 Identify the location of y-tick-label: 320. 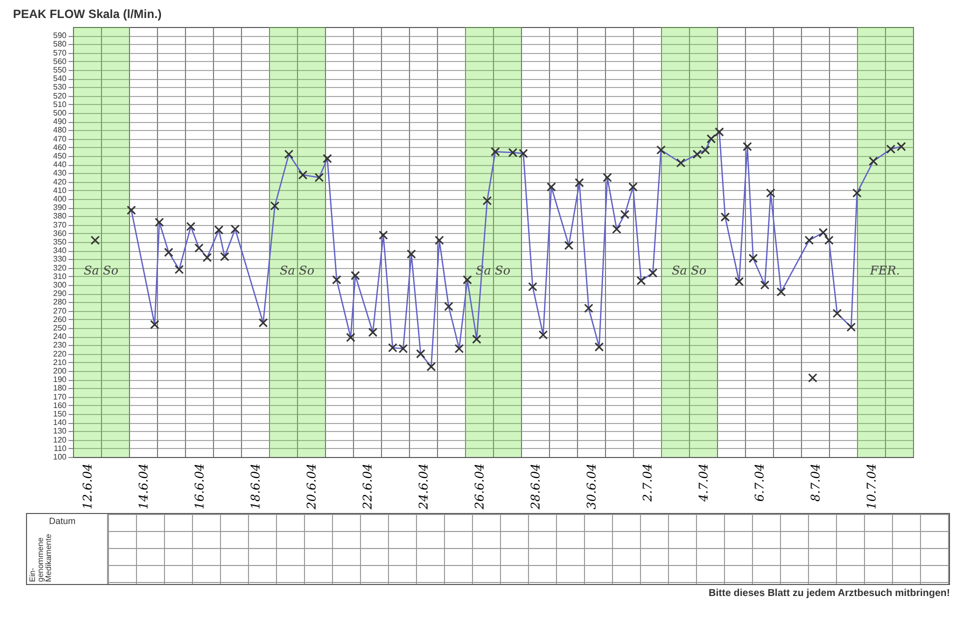
(60, 267).